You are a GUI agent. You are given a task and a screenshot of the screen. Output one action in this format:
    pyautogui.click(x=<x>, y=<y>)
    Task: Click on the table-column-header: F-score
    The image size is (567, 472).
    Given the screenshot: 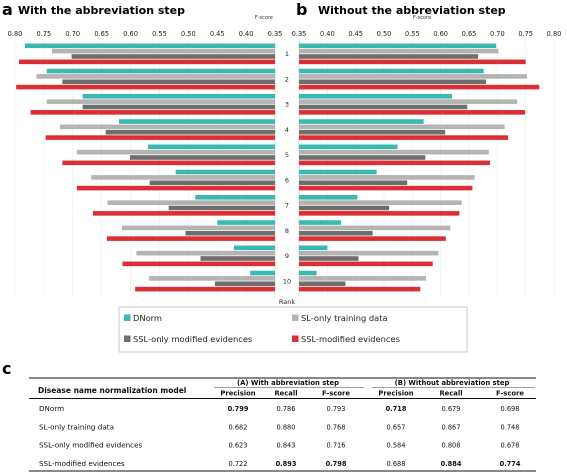 What is the action you would take?
    pyautogui.click(x=336, y=394)
    